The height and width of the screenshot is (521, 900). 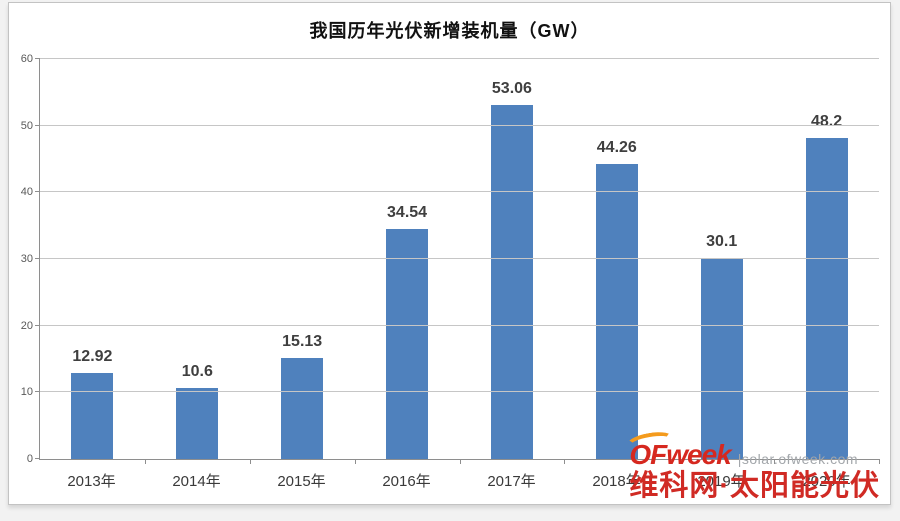 What do you see at coordinates (196, 481) in the screenshot?
I see `x-axis-label-2014年: 2014年` at bounding box center [196, 481].